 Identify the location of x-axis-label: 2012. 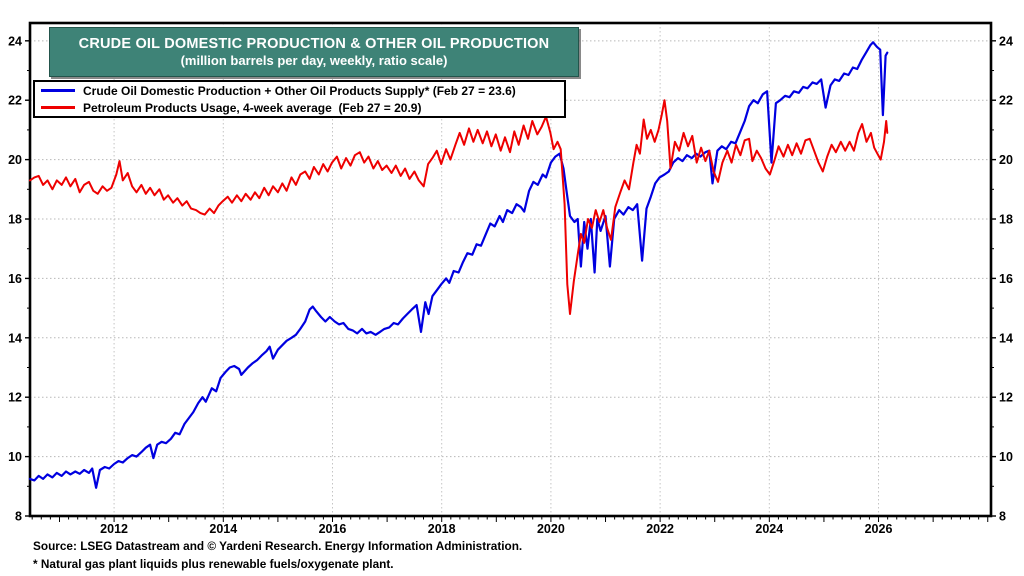
(114, 529).